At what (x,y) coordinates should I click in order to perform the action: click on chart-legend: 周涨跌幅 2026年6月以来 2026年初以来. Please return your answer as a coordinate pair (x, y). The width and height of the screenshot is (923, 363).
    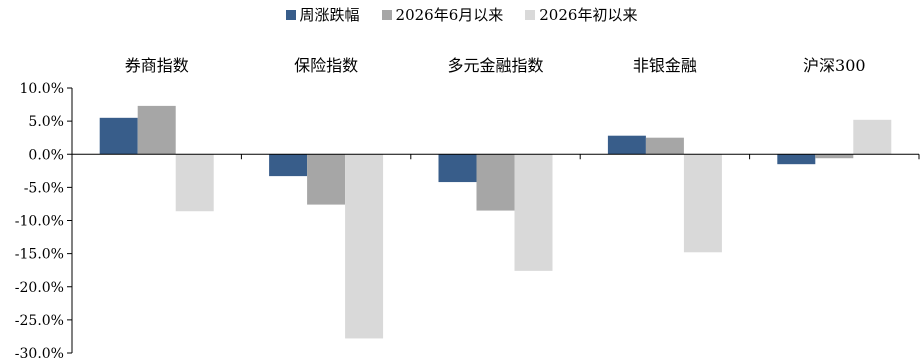
    Looking at the image, I should click on (461, 14).